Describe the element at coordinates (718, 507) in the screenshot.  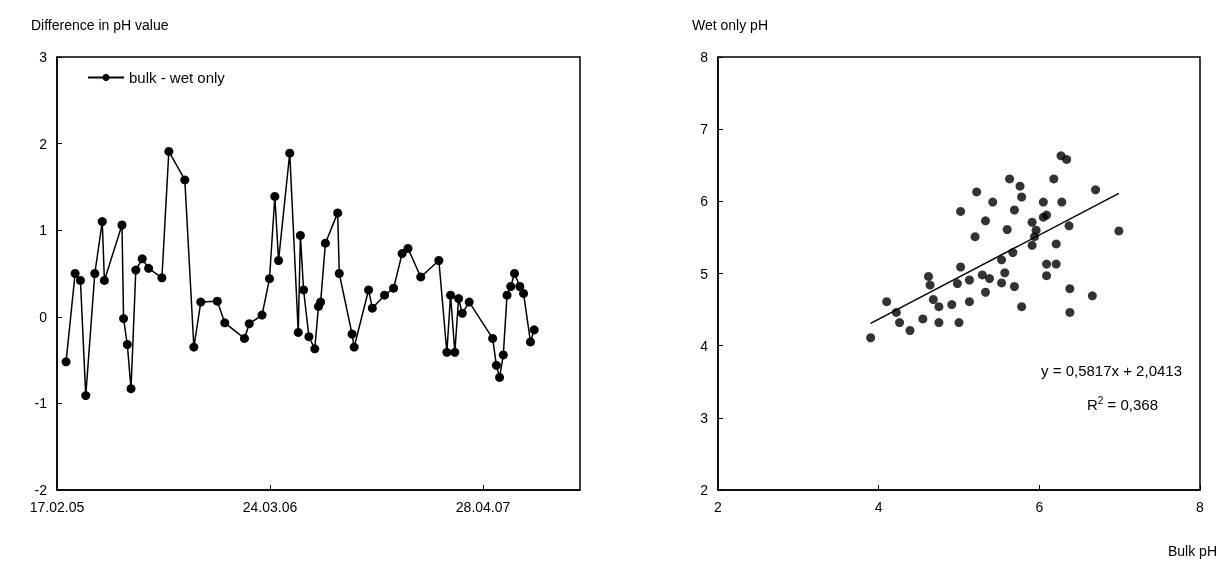
I see `x-tick-label: 2` at that location.